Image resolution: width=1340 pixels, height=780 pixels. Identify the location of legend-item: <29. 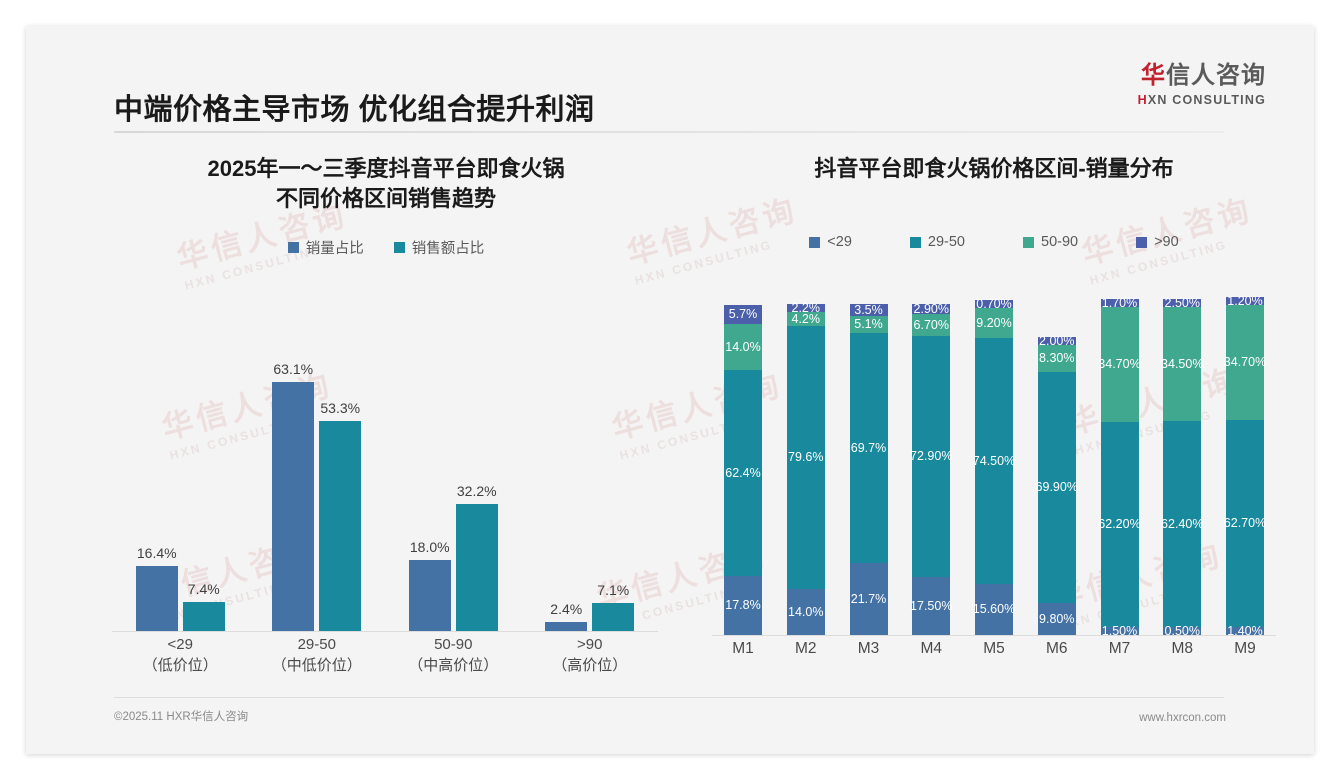
(830, 242).